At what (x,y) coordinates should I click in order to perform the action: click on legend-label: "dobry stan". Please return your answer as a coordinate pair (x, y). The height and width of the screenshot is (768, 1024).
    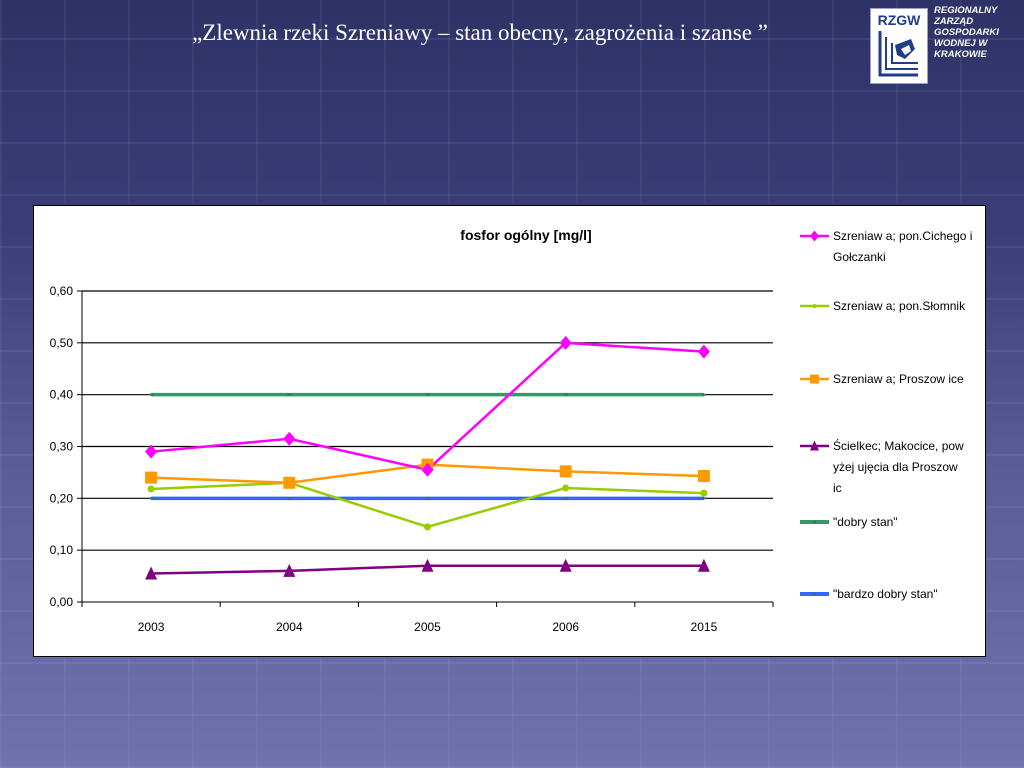
    Looking at the image, I should click on (865, 522).